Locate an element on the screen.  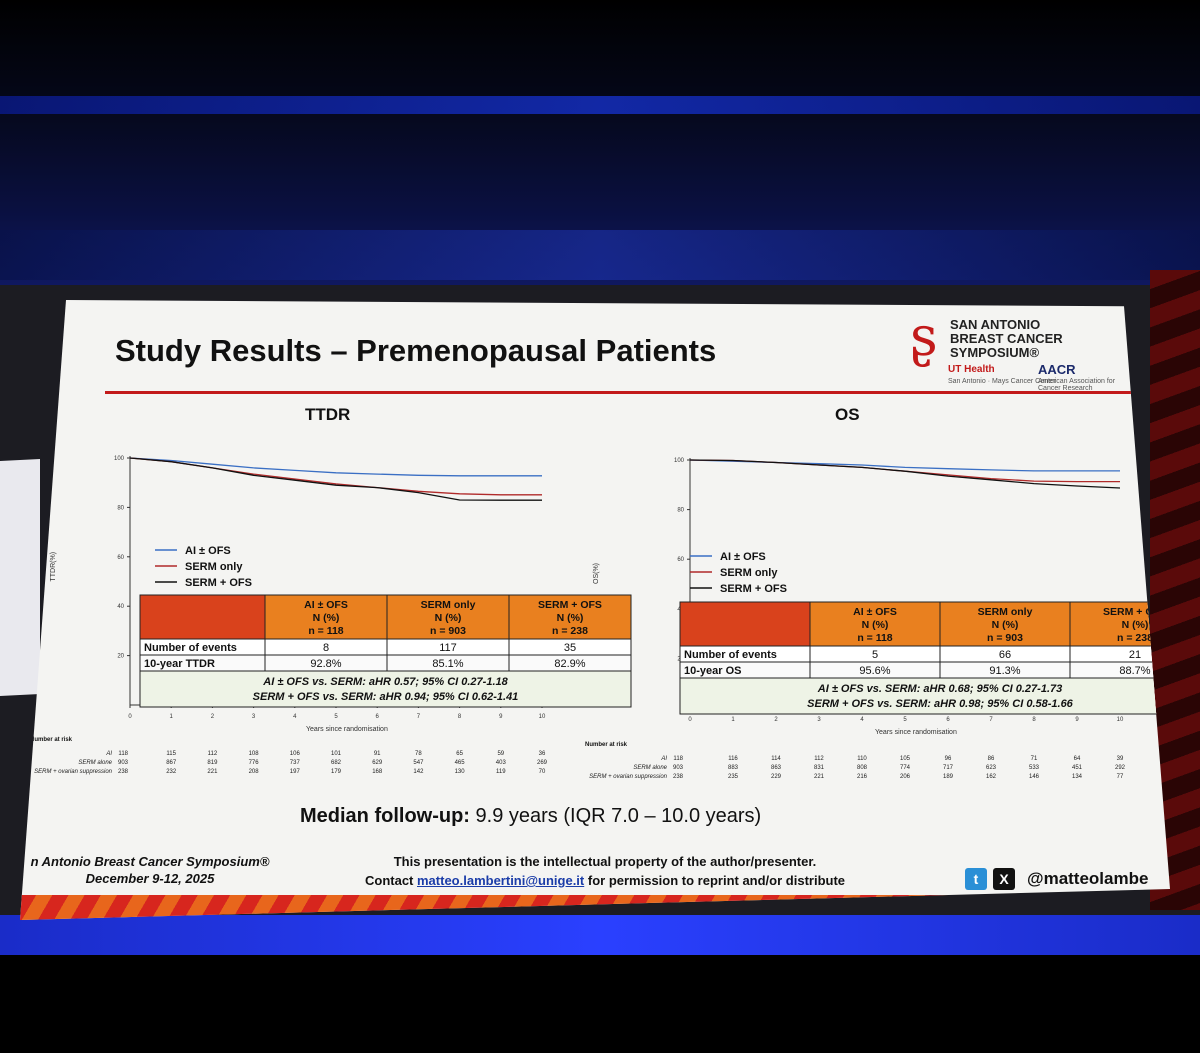
panel-os-x-tick-label: 3 is located at coordinates (819, 720).